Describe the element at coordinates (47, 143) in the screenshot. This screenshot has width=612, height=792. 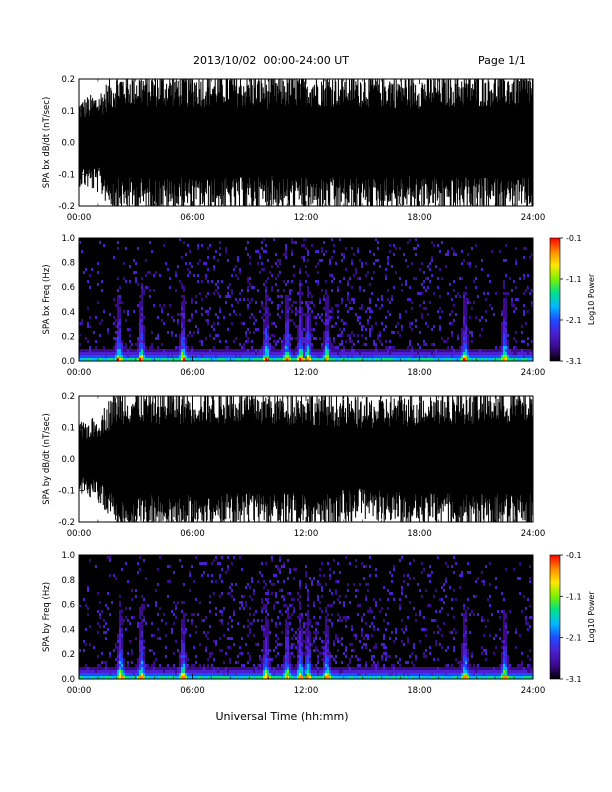
I see `y-axis-label: SPA bx dB/dt (nT/sec)` at that location.